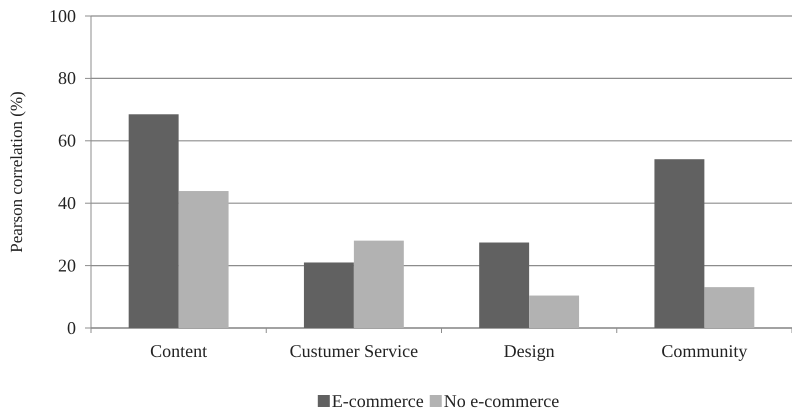  What do you see at coordinates (67, 78) in the screenshot?
I see `y-tick-label: 80` at bounding box center [67, 78].